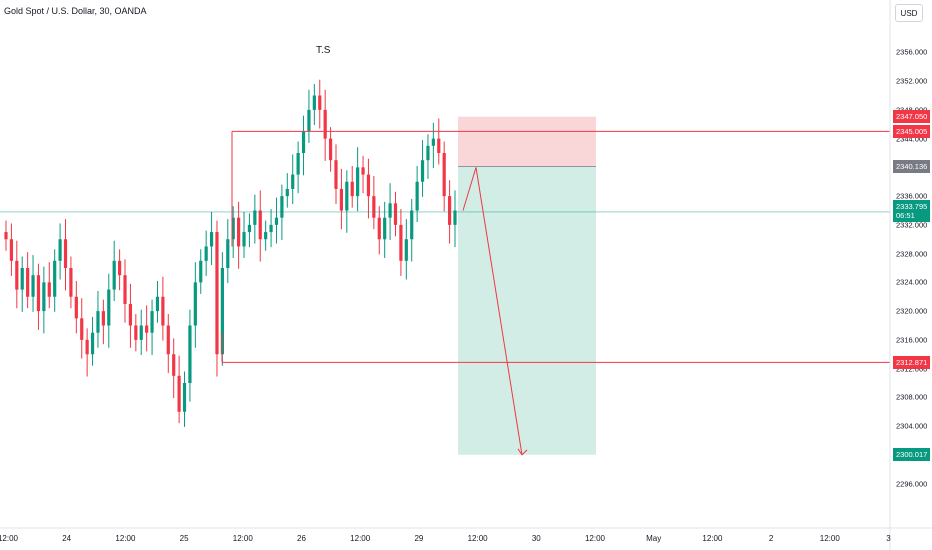 The image size is (932, 550). What do you see at coordinates (912, 52) in the screenshot?
I see `y-tick-label: 2356.000` at bounding box center [912, 52].